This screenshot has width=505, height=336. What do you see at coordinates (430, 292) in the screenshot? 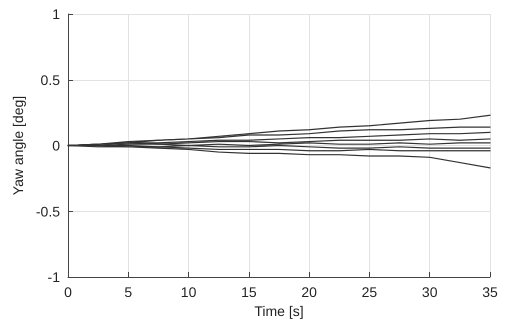
I see `x-tick-label: 30` at bounding box center [430, 292].